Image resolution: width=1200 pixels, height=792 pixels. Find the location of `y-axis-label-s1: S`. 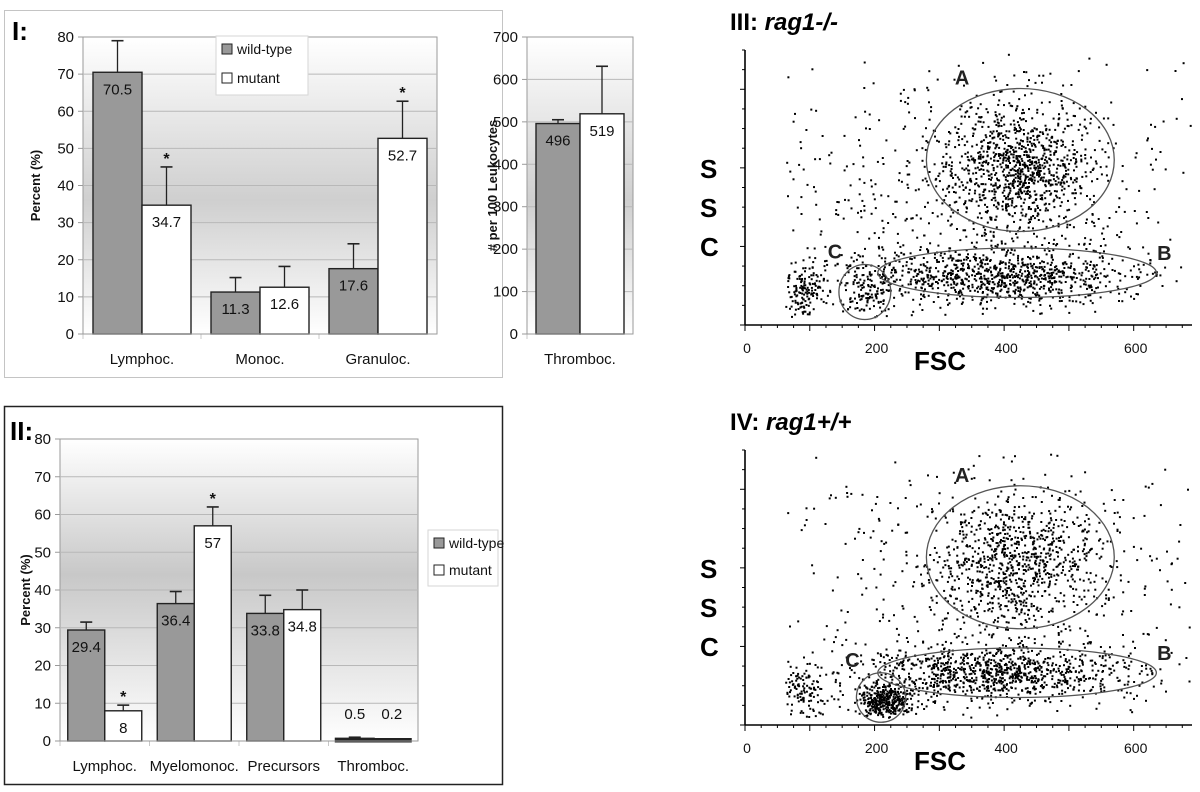

y-axis-label-s1: S is located at coordinates (708, 569).